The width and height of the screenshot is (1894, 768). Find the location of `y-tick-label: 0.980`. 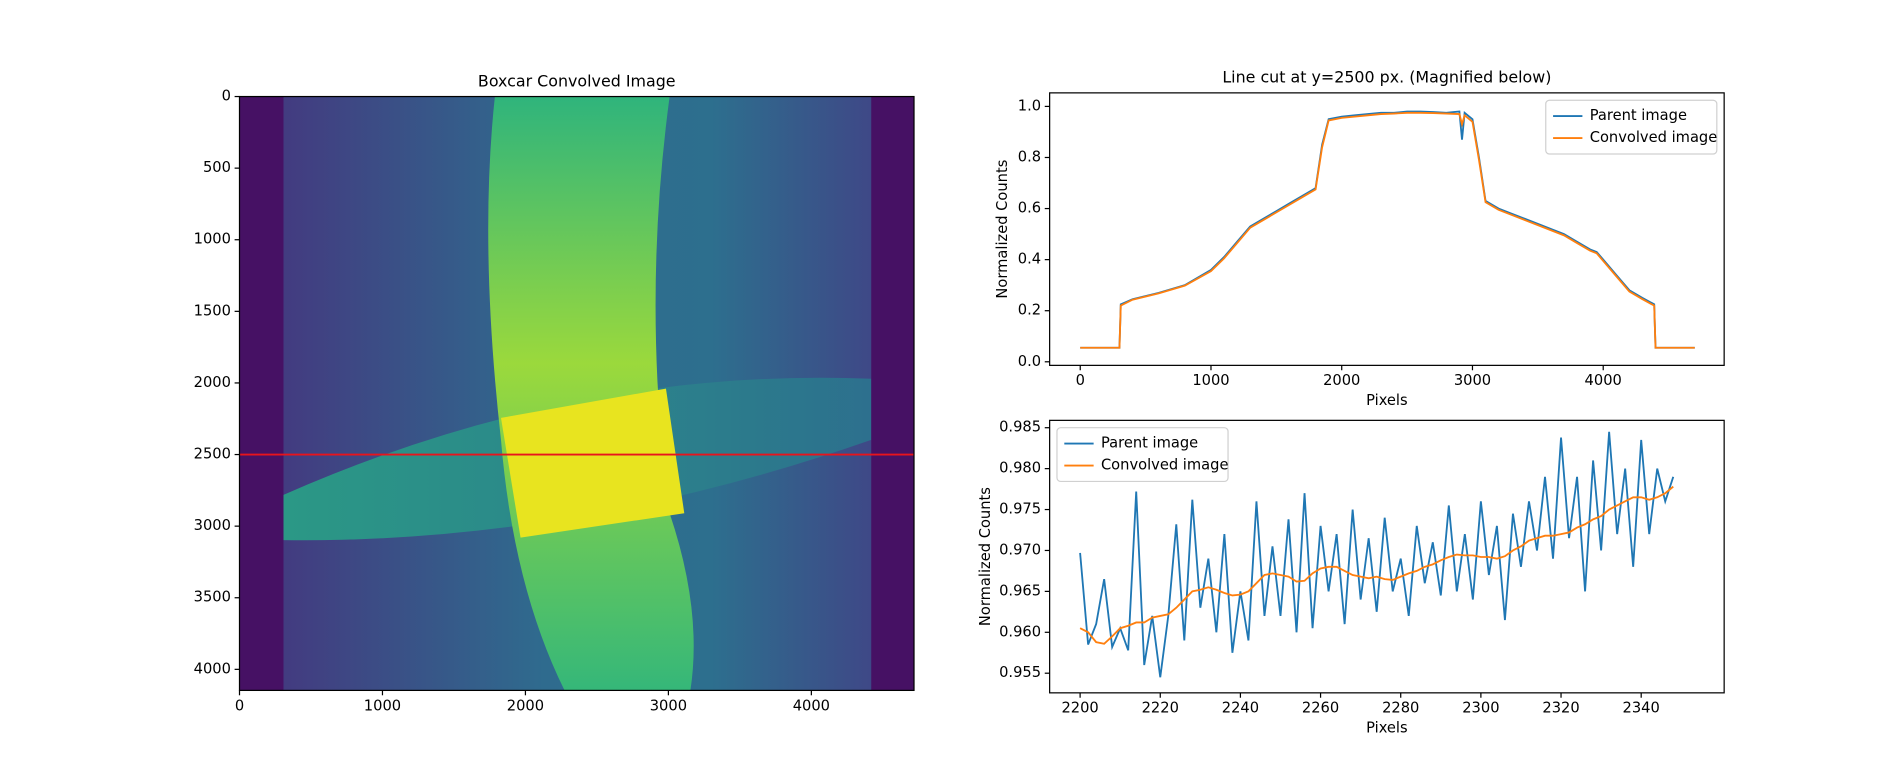

y-tick-label: 0.980 is located at coordinates (1020, 468).